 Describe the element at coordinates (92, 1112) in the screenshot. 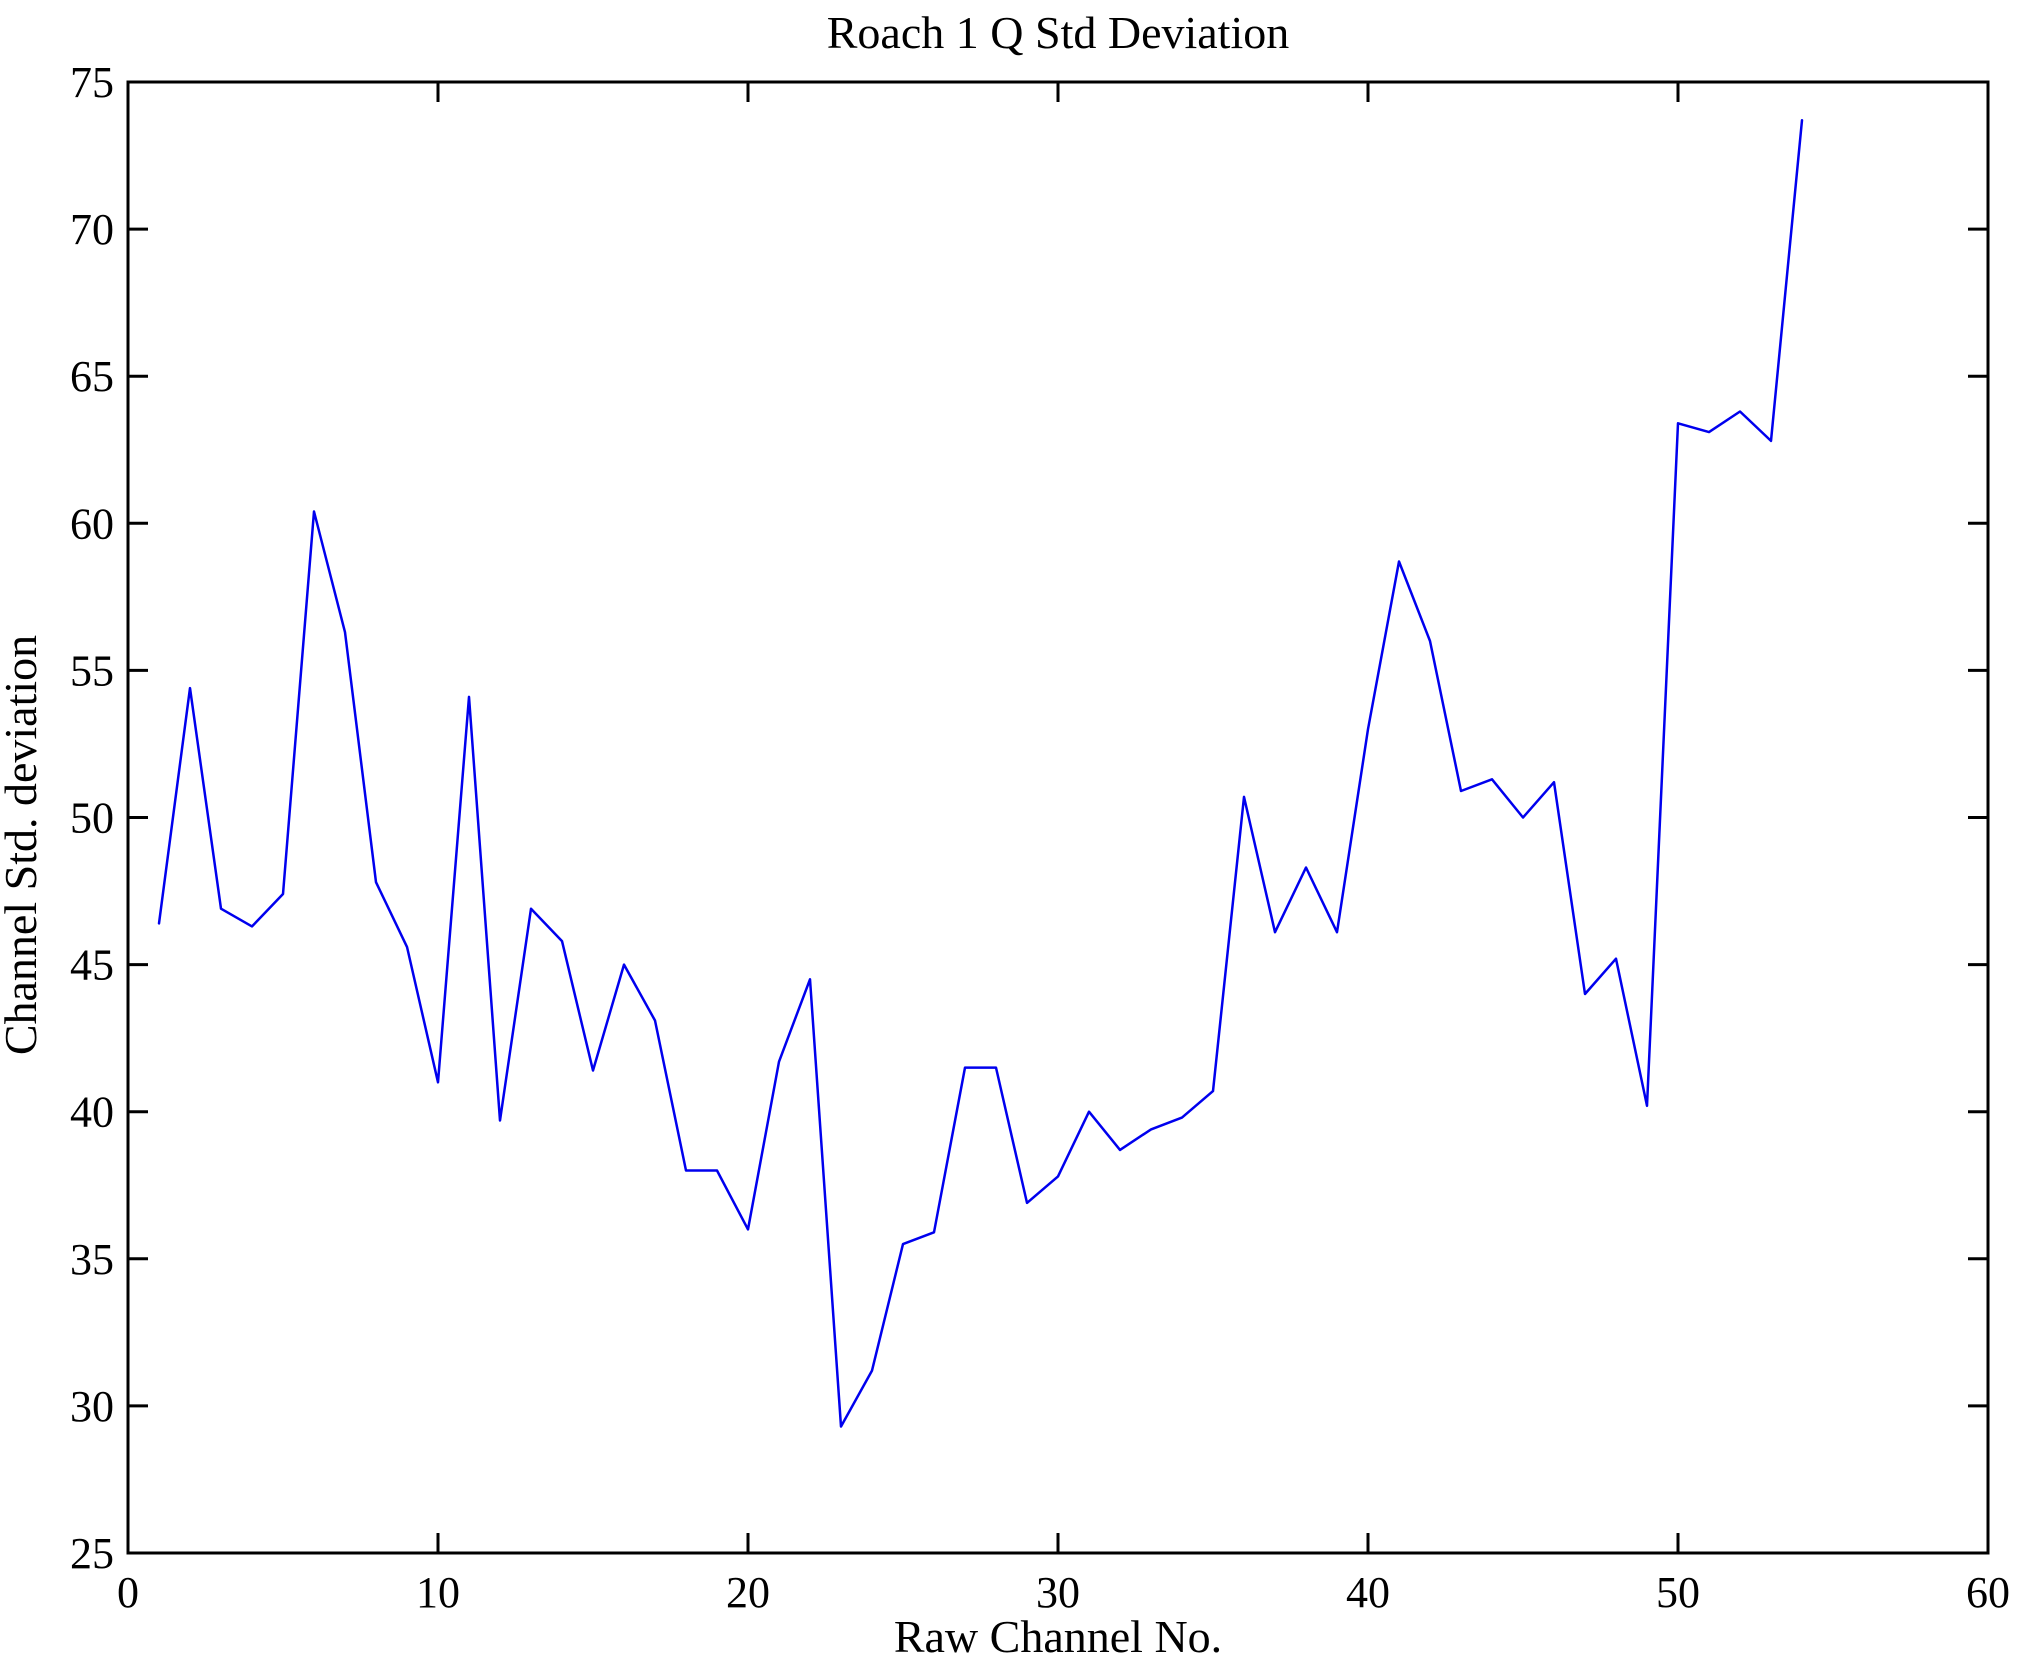

I see `y-tick-label: 40` at that location.